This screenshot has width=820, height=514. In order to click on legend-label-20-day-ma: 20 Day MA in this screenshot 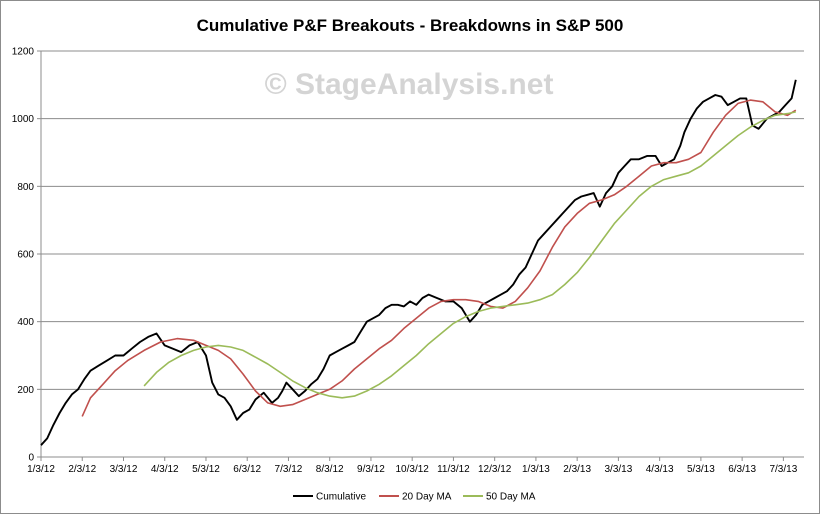, I will do `click(427, 497)`.